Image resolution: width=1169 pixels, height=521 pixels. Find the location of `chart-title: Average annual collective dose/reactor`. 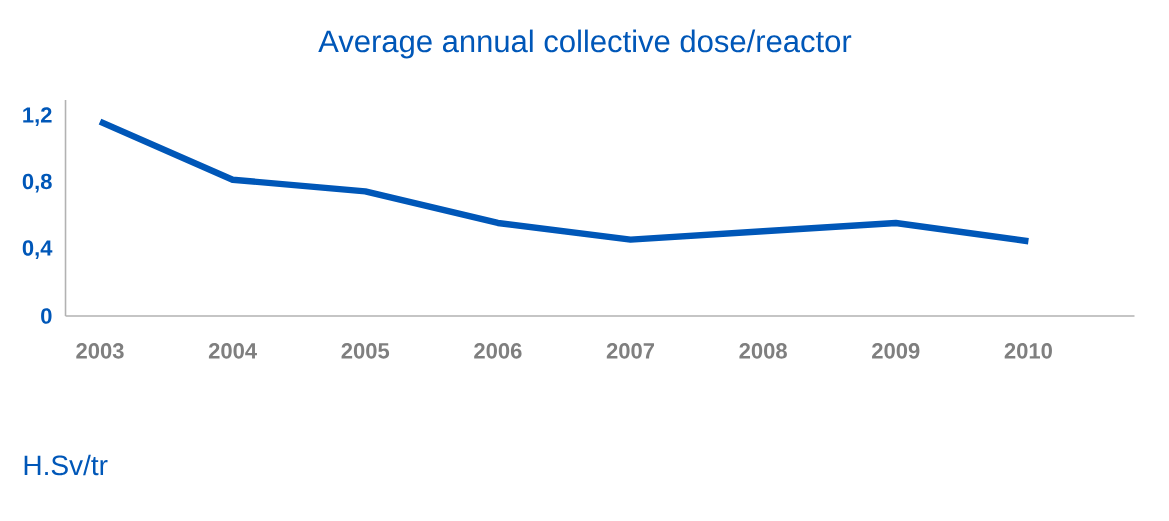

chart-title: Average annual collective dose/reactor is located at coordinates (585, 44).